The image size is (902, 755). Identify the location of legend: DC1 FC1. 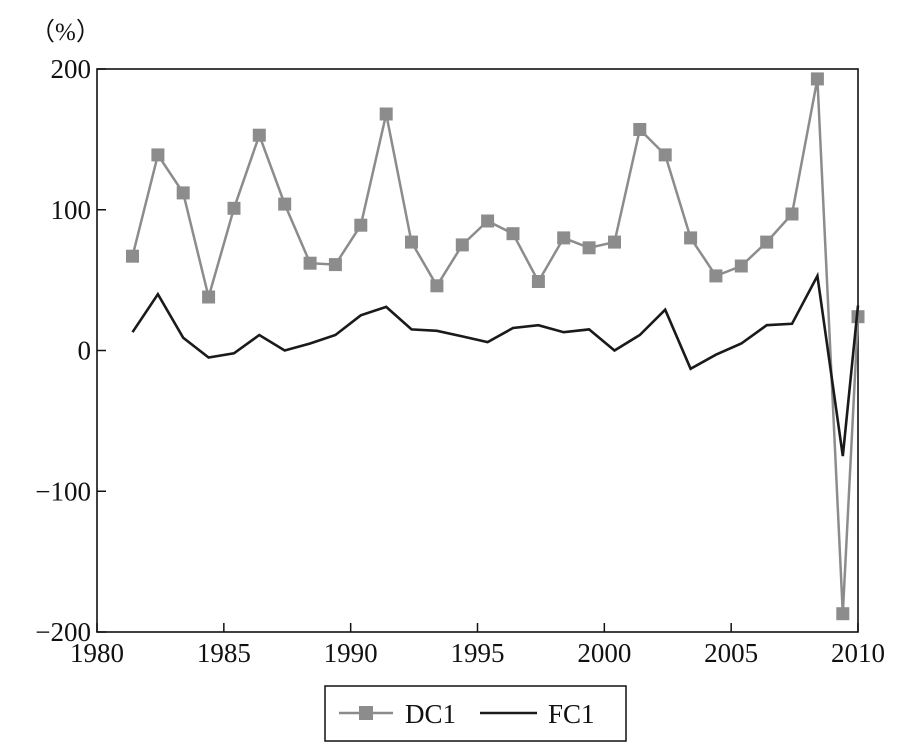
(475, 713).